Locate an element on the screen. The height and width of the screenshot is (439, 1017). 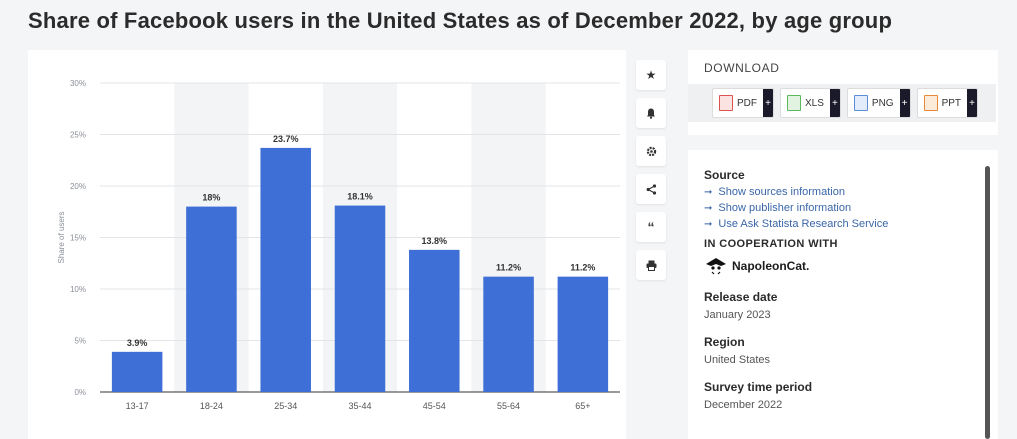
xls-file-icon is located at coordinates (794, 103).